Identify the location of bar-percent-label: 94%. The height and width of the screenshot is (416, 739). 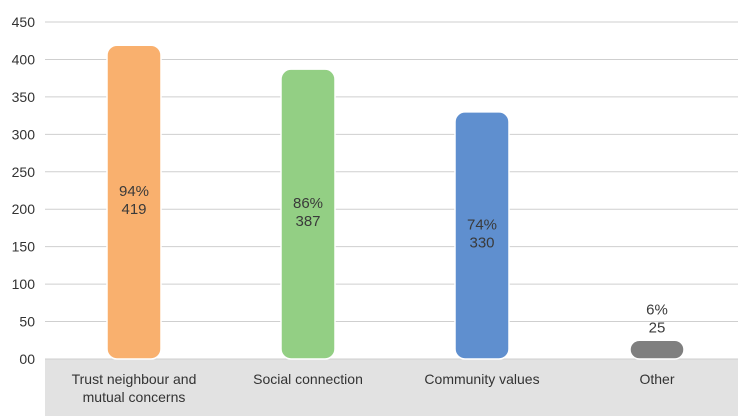
(134, 191).